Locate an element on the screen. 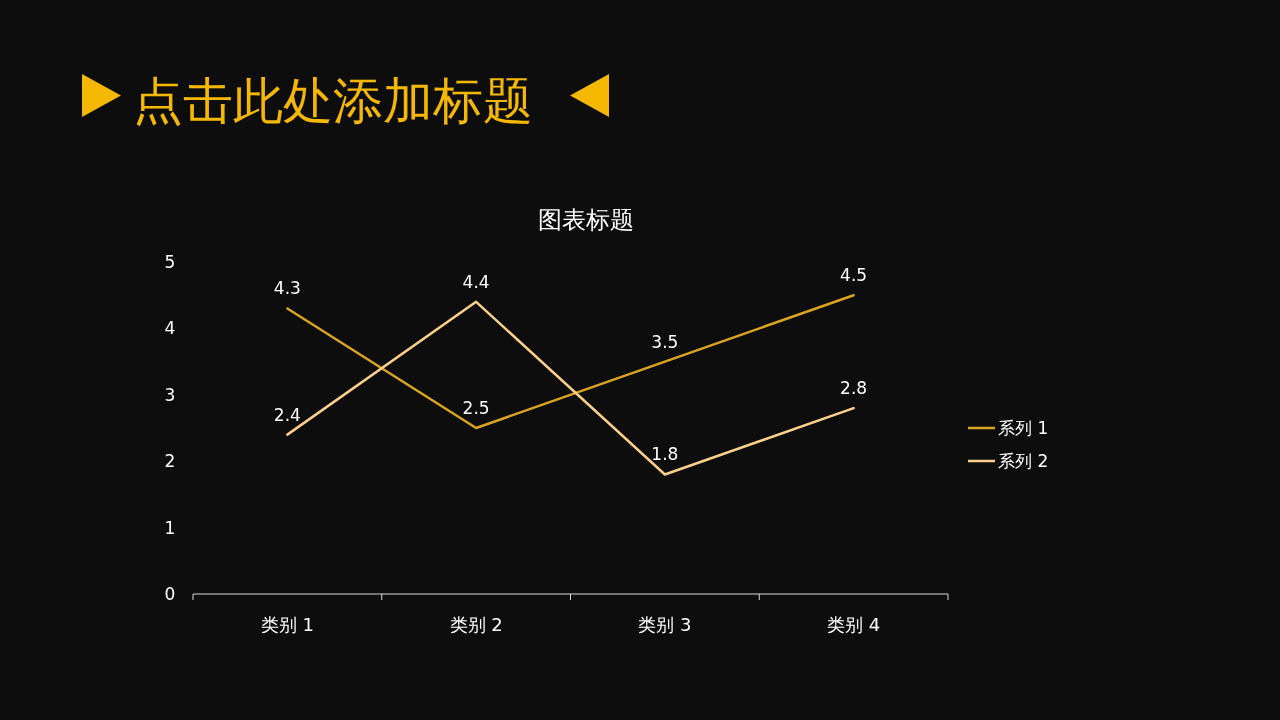 This screenshot has height=720, width=1280. legend-label: 系列 1 is located at coordinates (1023, 428).